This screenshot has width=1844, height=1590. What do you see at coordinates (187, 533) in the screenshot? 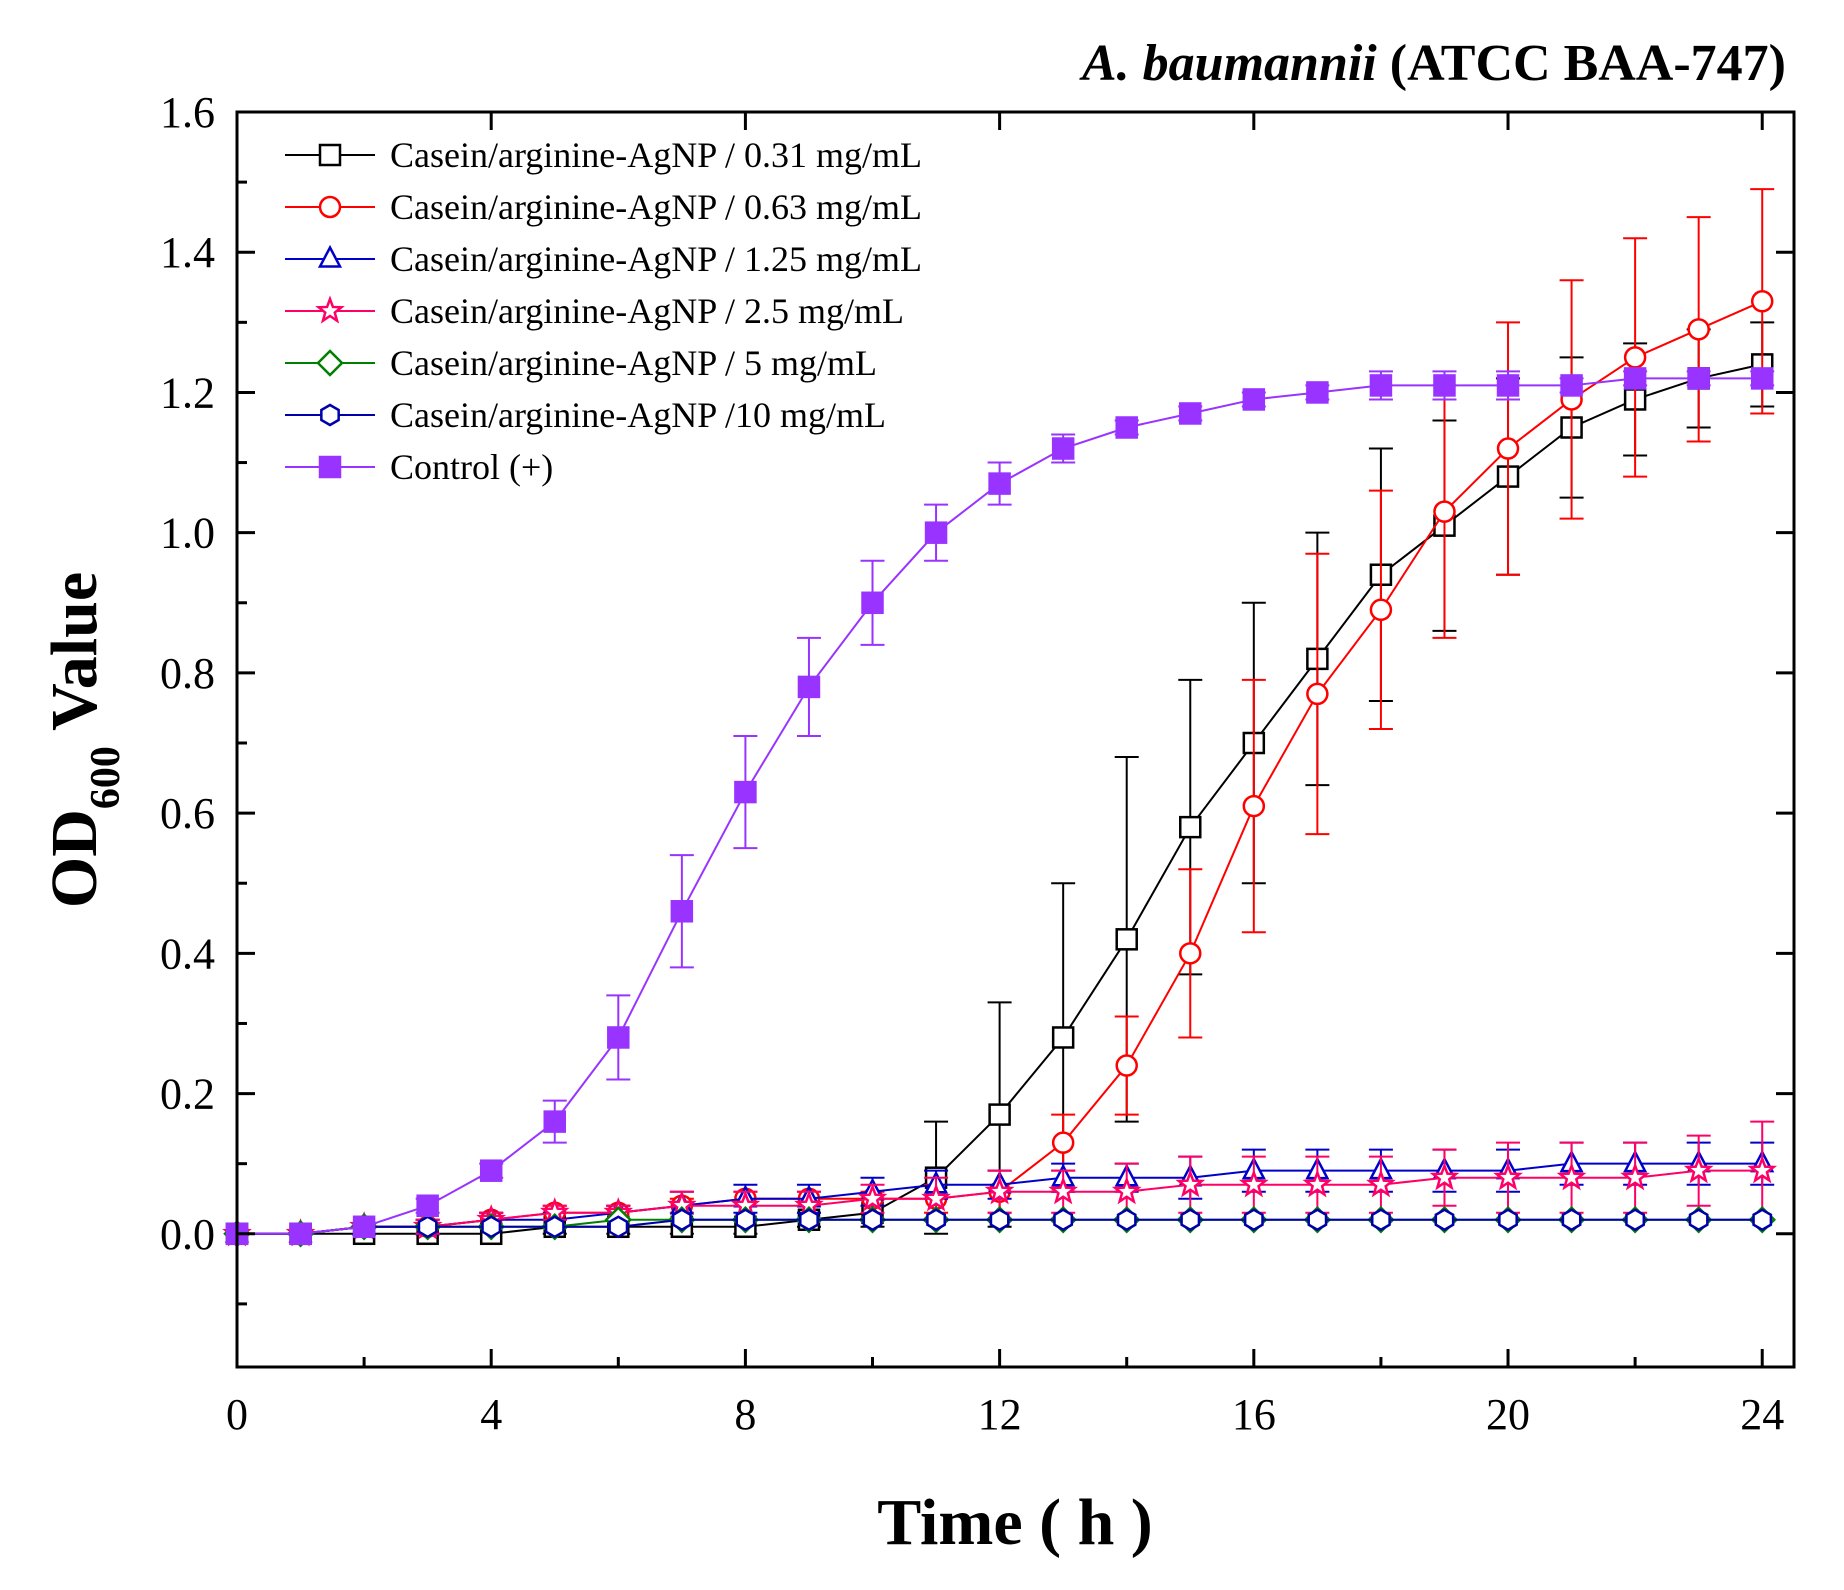
I see `y-tick-label: 1.0` at bounding box center [187, 533].